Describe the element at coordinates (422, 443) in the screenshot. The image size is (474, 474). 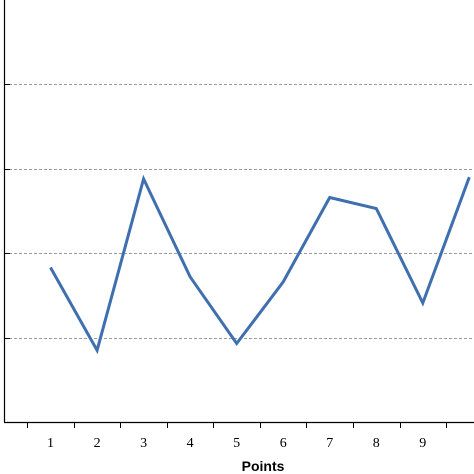
I see `x-tick-label-9: 9` at that location.